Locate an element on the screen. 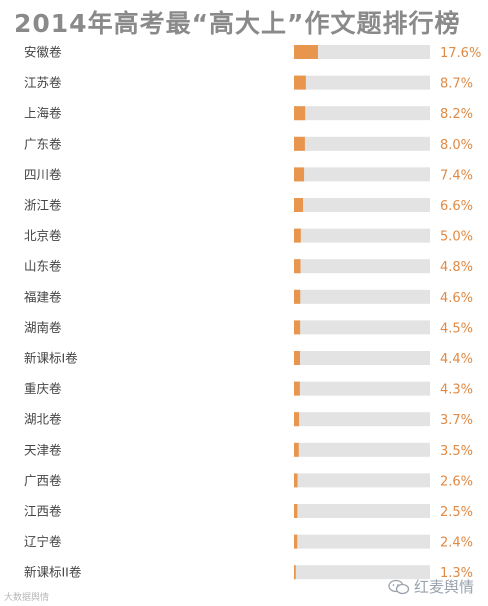  value-label: 8.7% is located at coordinates (456, 84).